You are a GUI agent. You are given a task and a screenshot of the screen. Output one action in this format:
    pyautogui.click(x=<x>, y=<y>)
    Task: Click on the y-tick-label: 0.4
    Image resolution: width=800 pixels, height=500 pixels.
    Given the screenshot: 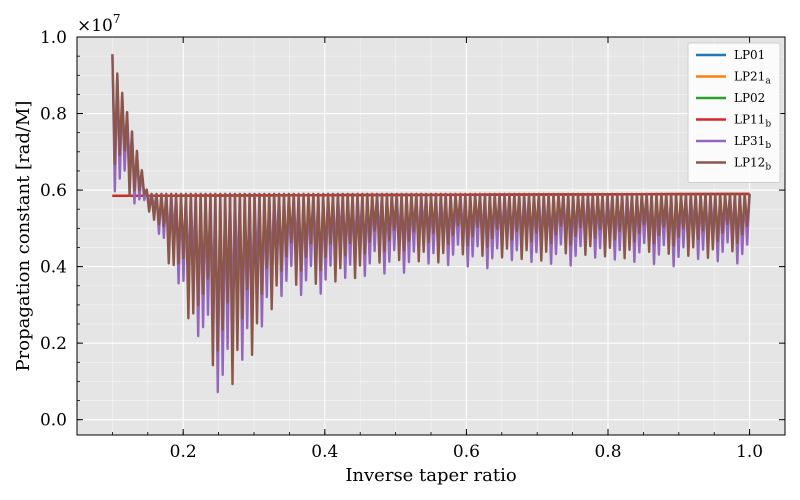 What is the action you would take?
    pyautogui.click(x=53, y=268)
    